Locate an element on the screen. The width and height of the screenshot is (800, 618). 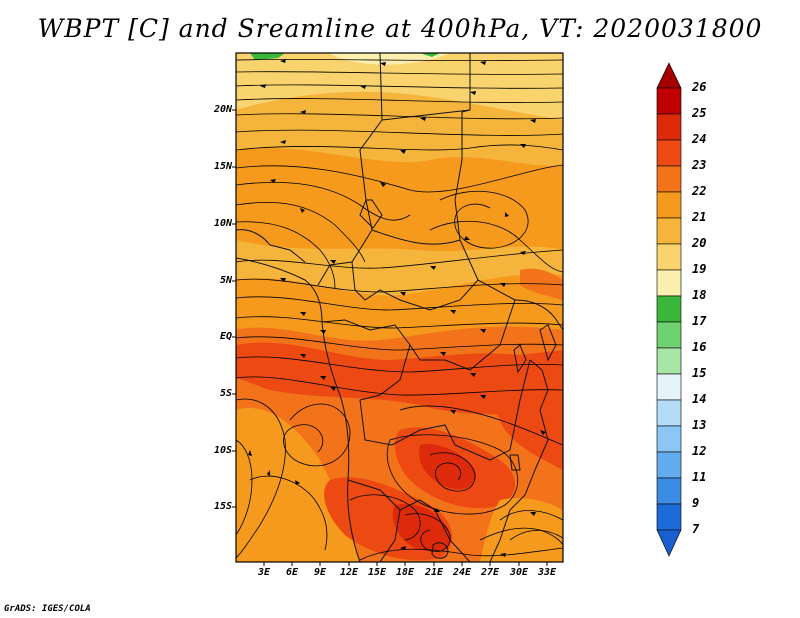
colorbar is located at coordinates (669, 309).